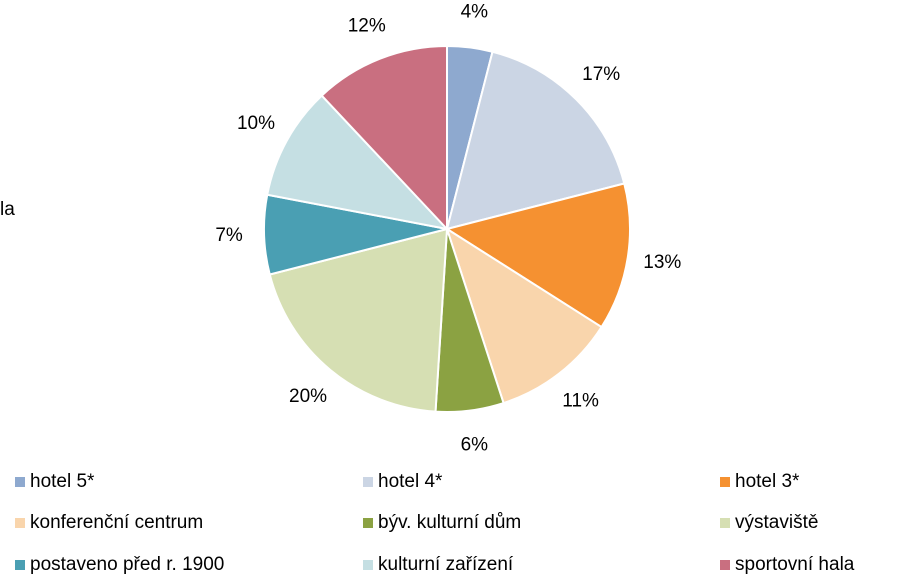  What do you see at coordinates (127, 564) in the screenshot?
I see `legend-label: postaveno před r. 1900` at bounding box center [127, 564].